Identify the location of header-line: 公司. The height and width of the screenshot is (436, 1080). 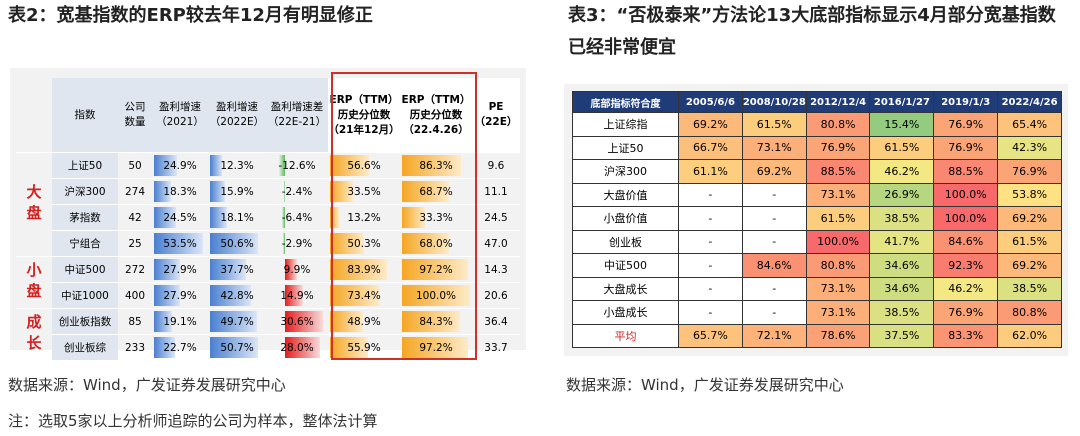
(135, 107).